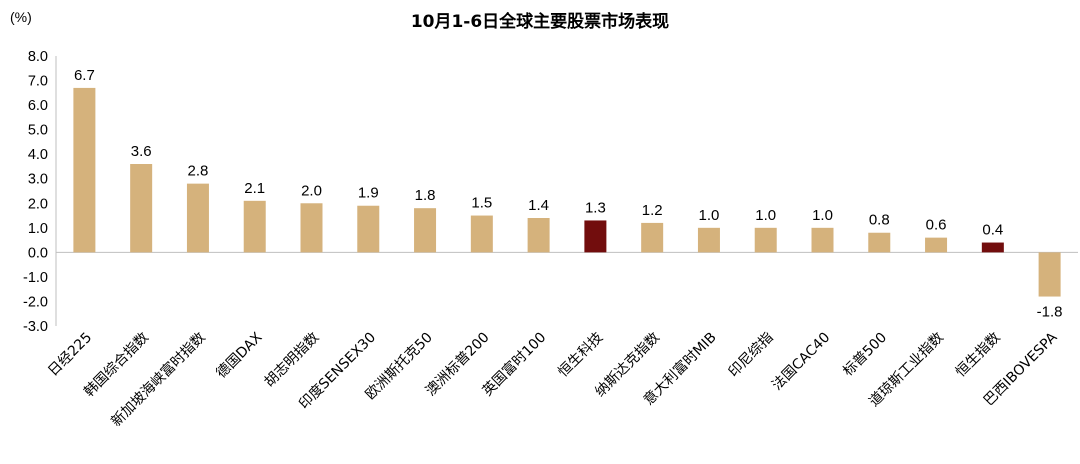 The width and height of the screenshot is (1080, 464). What do you see at coordinates (38, 204) in the screenshot?
I see `y-tick-label: 2.0` at bounding box center [38, 204].